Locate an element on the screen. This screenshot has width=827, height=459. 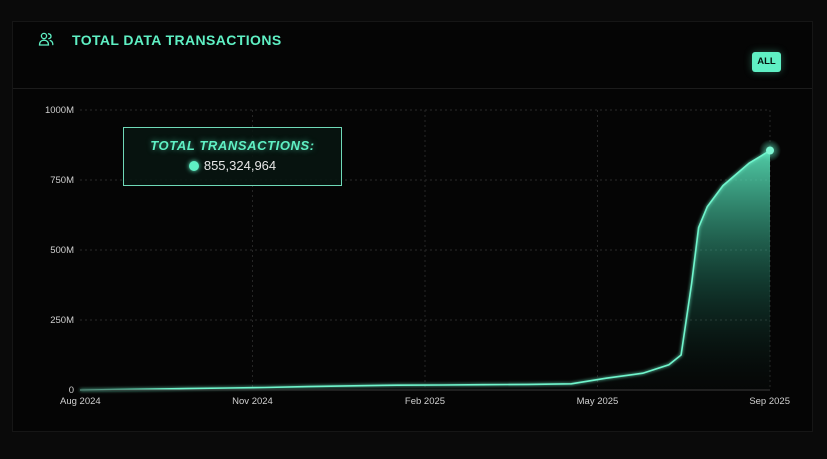
x-tick-label: Aug 2024 is located at coordinates (80, 401).